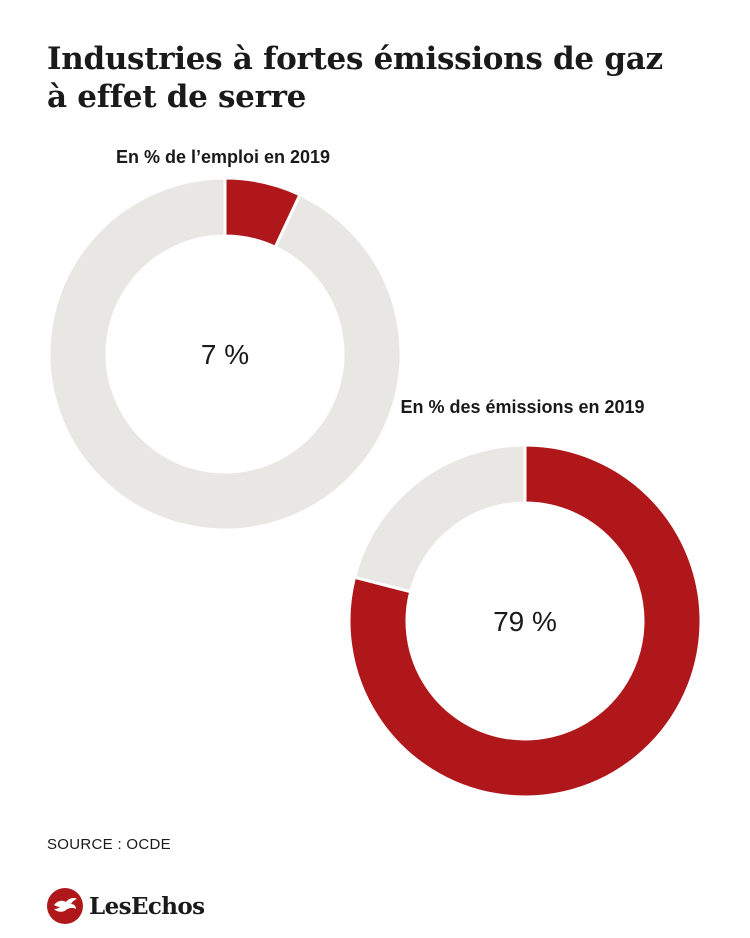 Image resolution: width=750 pixels, height=938 pixels. Describe the element at coordinates (109, 844) in the screenshot. I see `source-note: SOURCE : OCDE` at that location.